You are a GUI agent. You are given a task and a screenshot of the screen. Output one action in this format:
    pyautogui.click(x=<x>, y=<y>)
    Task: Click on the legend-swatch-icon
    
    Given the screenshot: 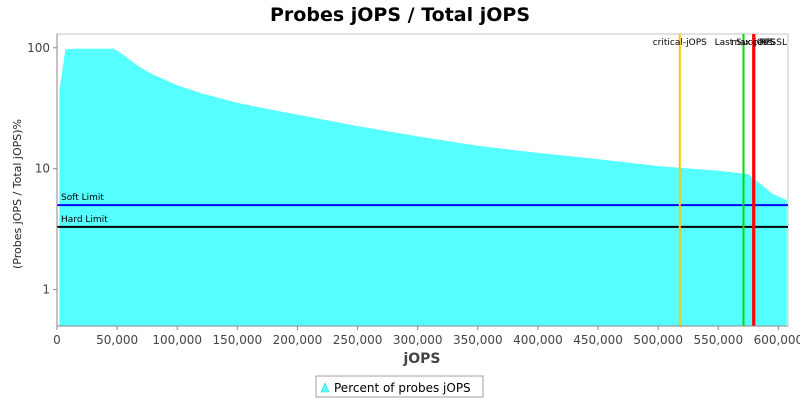 What is the action you would take?
    pyautogui.click(x=325, y=387)
    